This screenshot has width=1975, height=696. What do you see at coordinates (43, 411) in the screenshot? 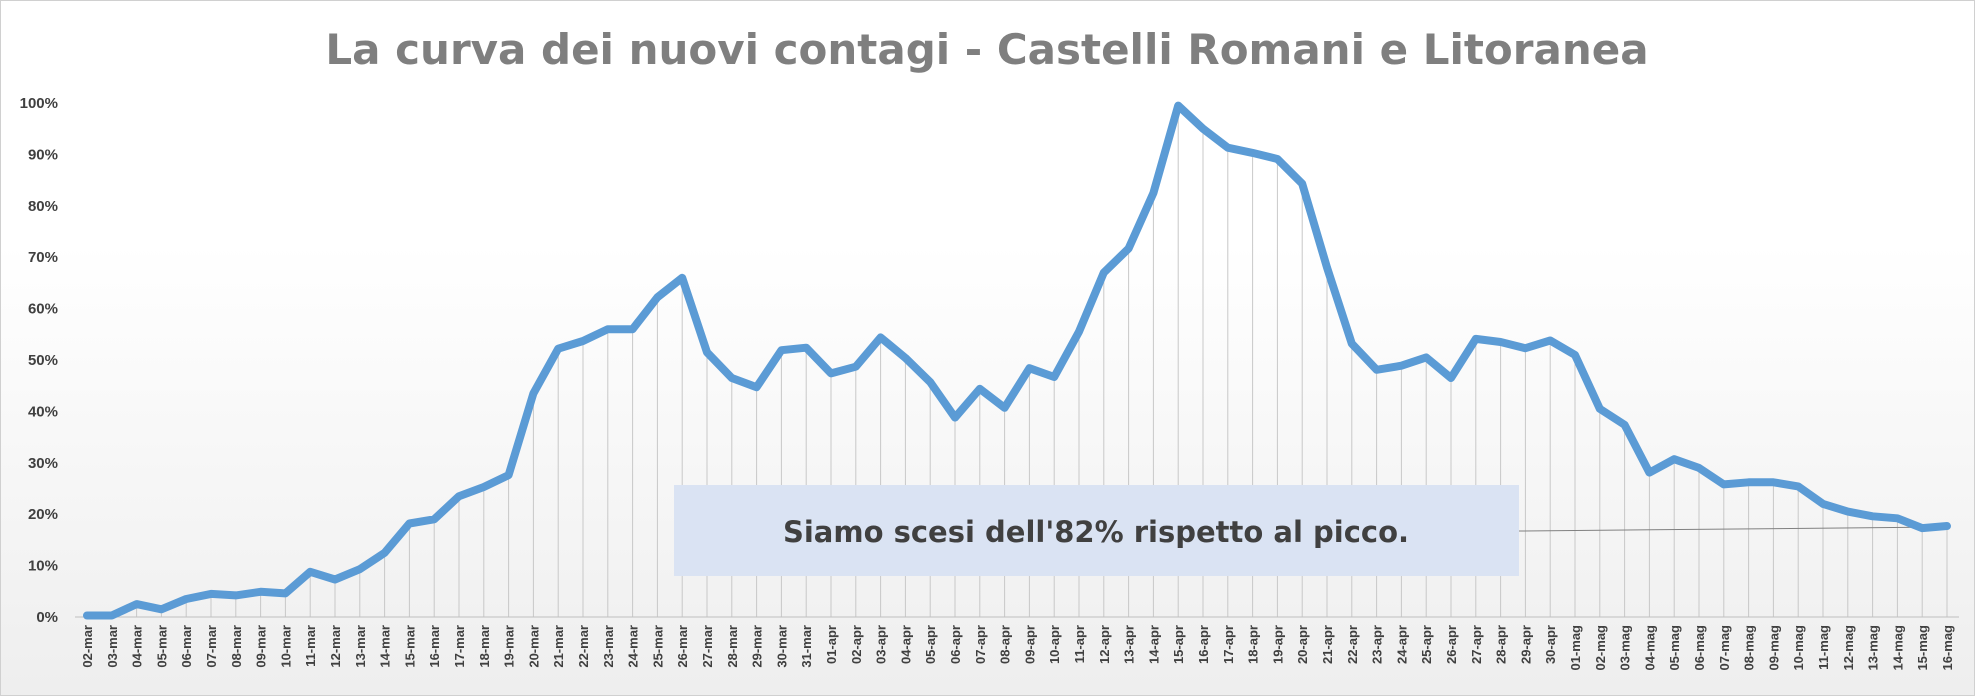
I see `y-tick-label: 40%` at bounding box center [43, 411].